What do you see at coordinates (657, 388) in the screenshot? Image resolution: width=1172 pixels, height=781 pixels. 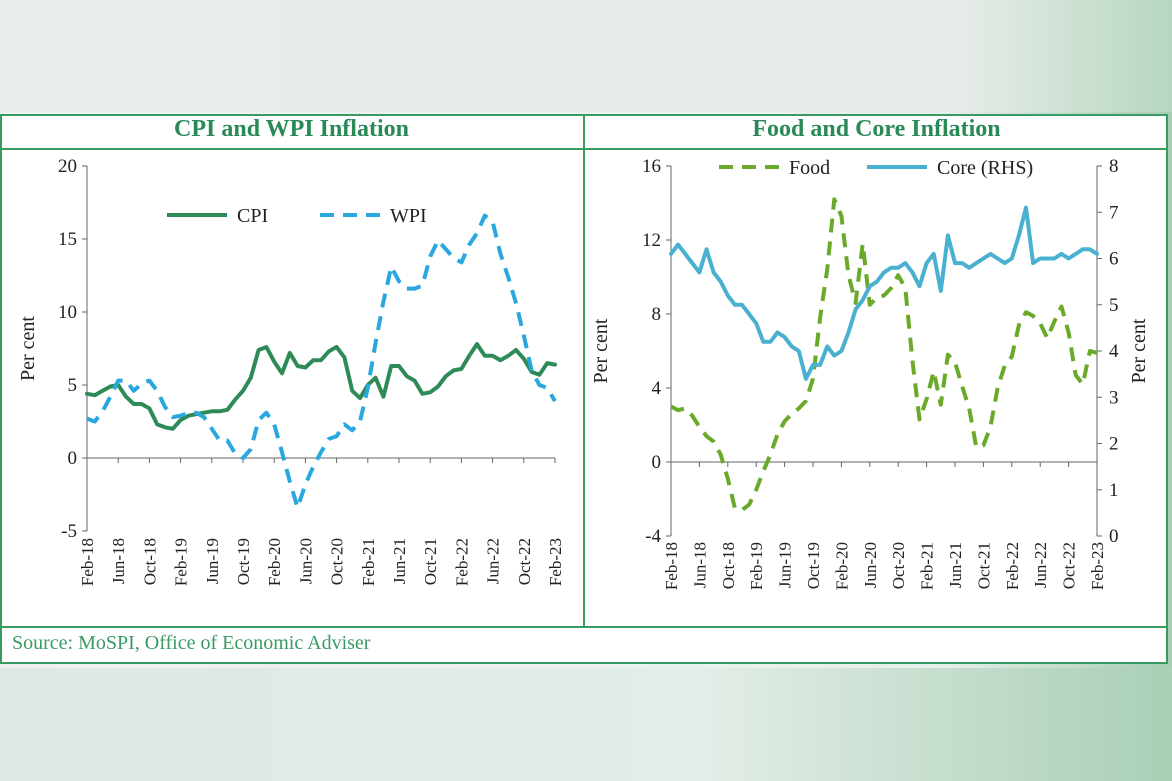 I see `y-tick-label: 4` at bounding box center [657, 388].